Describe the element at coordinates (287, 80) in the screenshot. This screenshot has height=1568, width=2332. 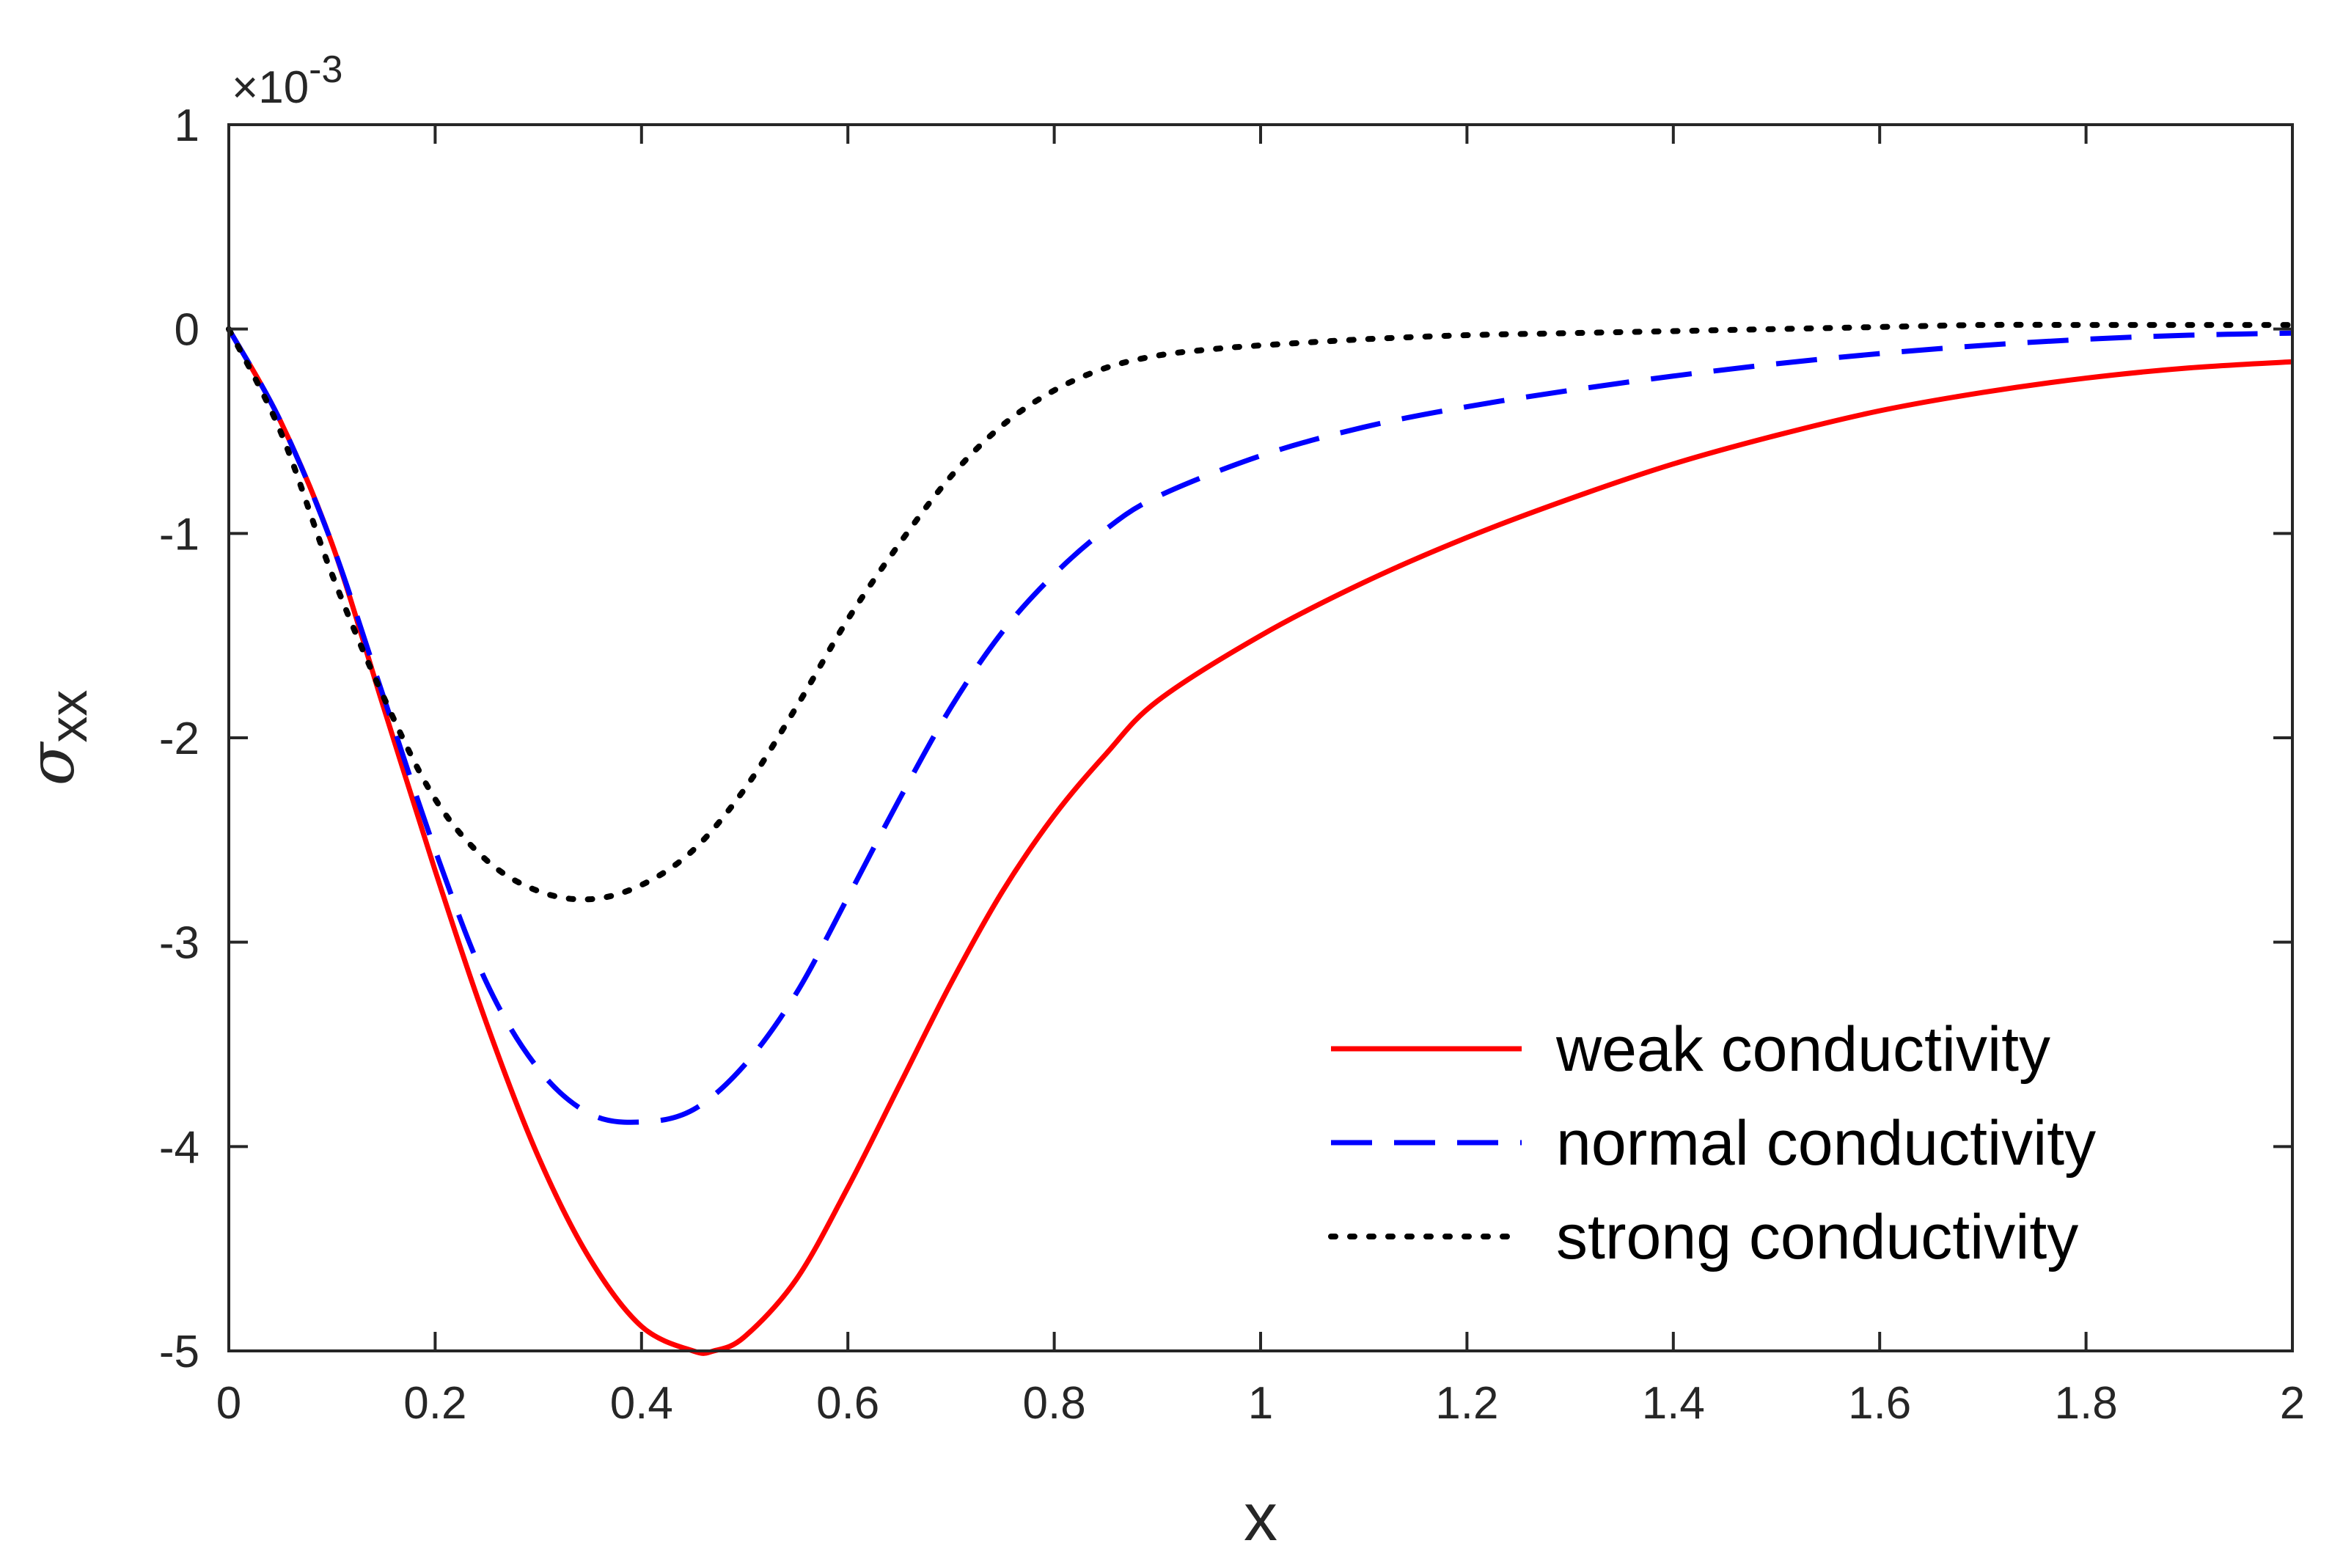
I see `y-exponent-label: ×10⁻³` at that location.